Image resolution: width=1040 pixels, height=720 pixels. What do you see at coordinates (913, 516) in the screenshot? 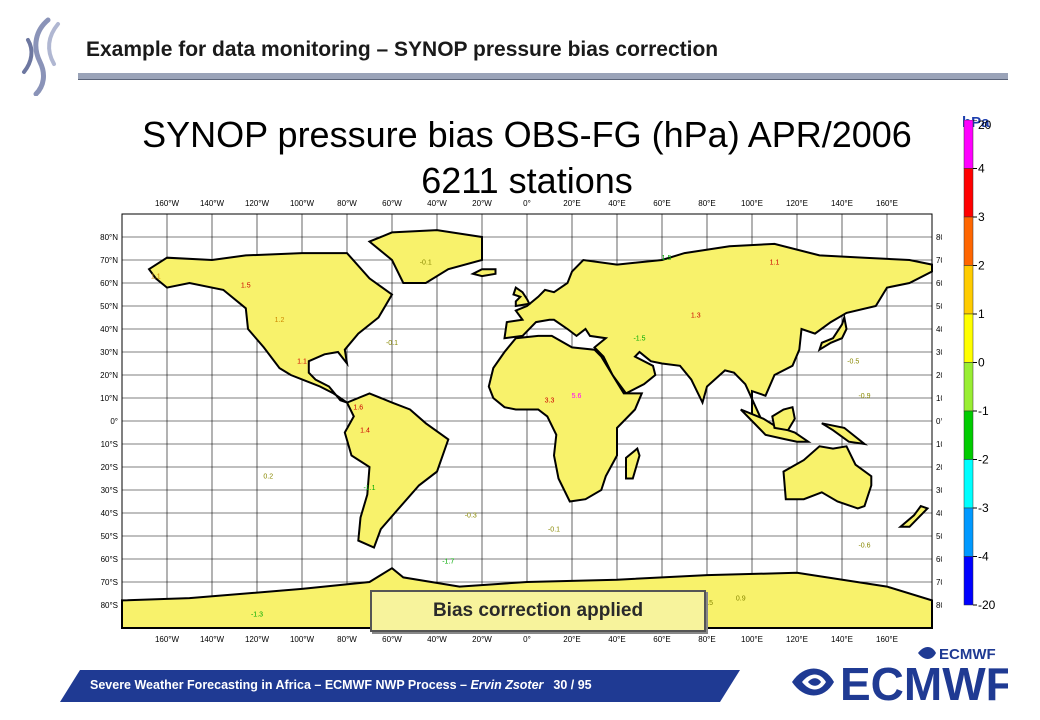
I see `new-zealand-shape` at bounding box center [913, 516].